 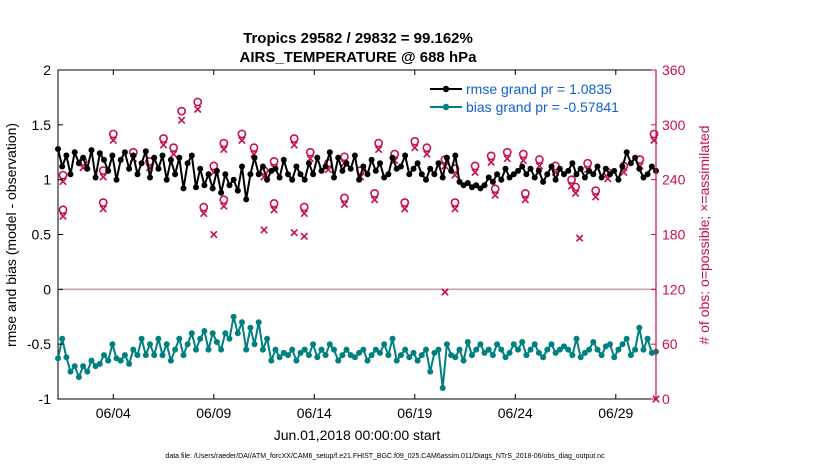 What do you see at coordinates (39, 344) in the screenshot?
I see `y-tick-label: -0.5` at bounding box center [39, 344].